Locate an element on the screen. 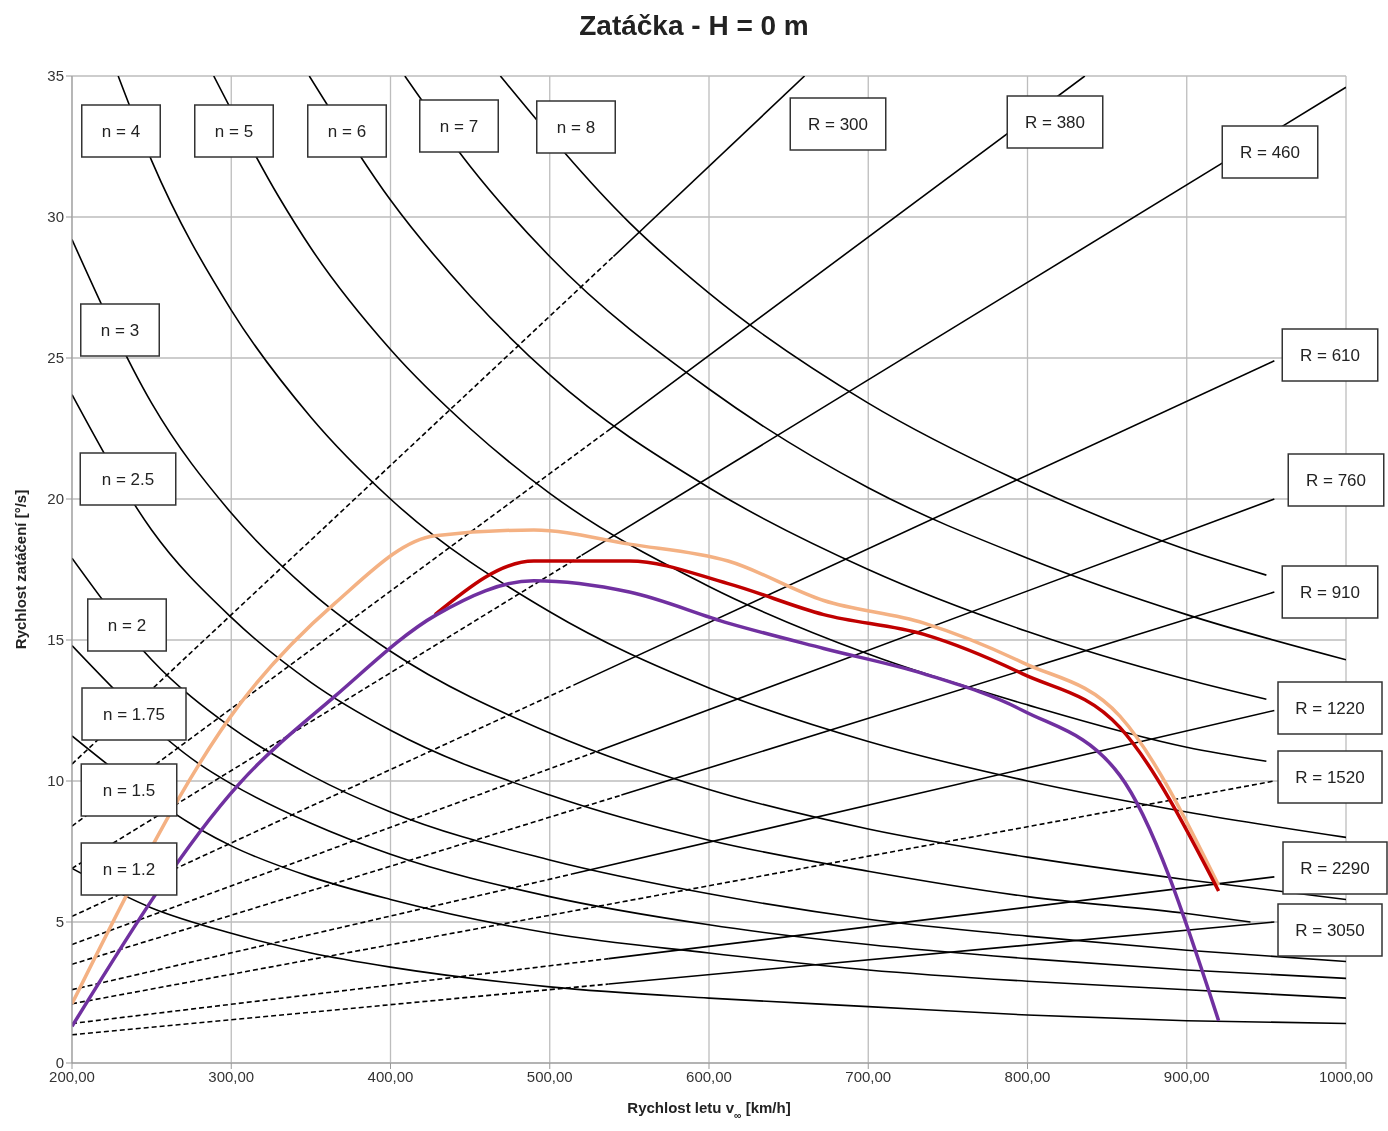 Image resolution: width=1388 pixels, height=1131 pixels. y-tick-label: 5 is located at coordinates (59, 922).